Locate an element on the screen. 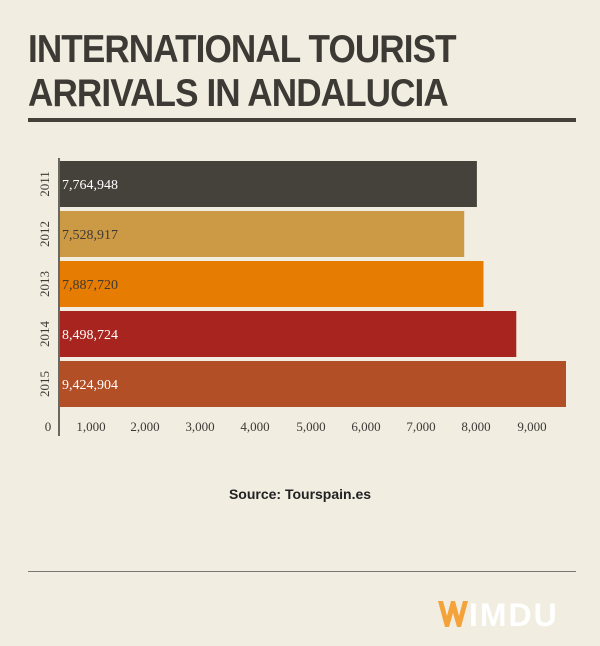  bar-value-label: 7,528,917 is located at coordinates (90, 235).